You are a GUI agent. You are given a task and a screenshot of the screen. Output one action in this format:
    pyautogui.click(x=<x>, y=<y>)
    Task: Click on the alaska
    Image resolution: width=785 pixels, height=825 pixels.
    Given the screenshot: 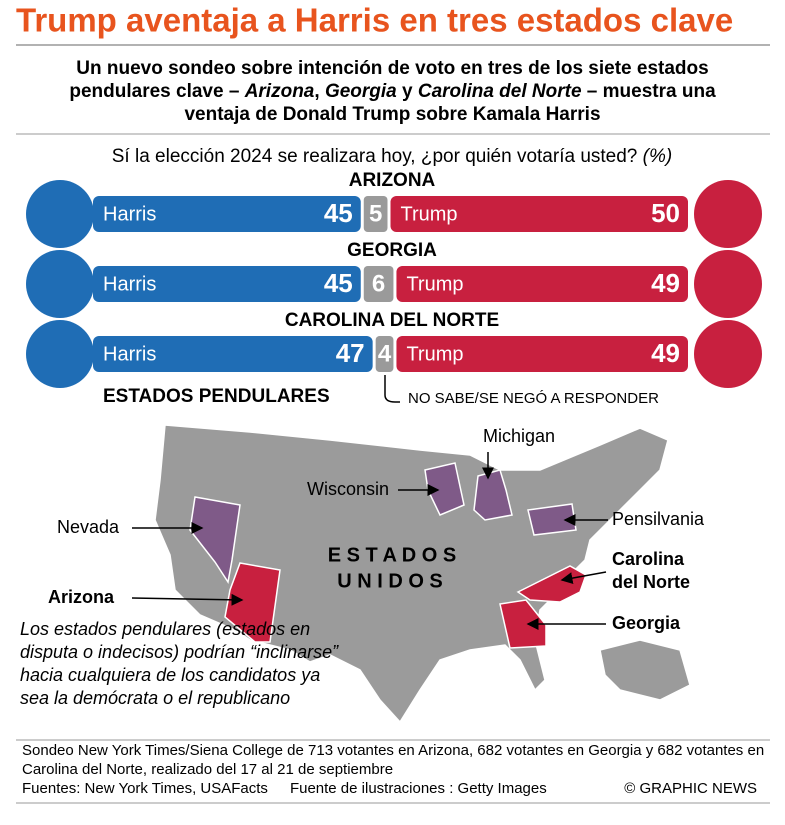 What is the action you would take?
    pyautogui.click(x=645, y=670)
    